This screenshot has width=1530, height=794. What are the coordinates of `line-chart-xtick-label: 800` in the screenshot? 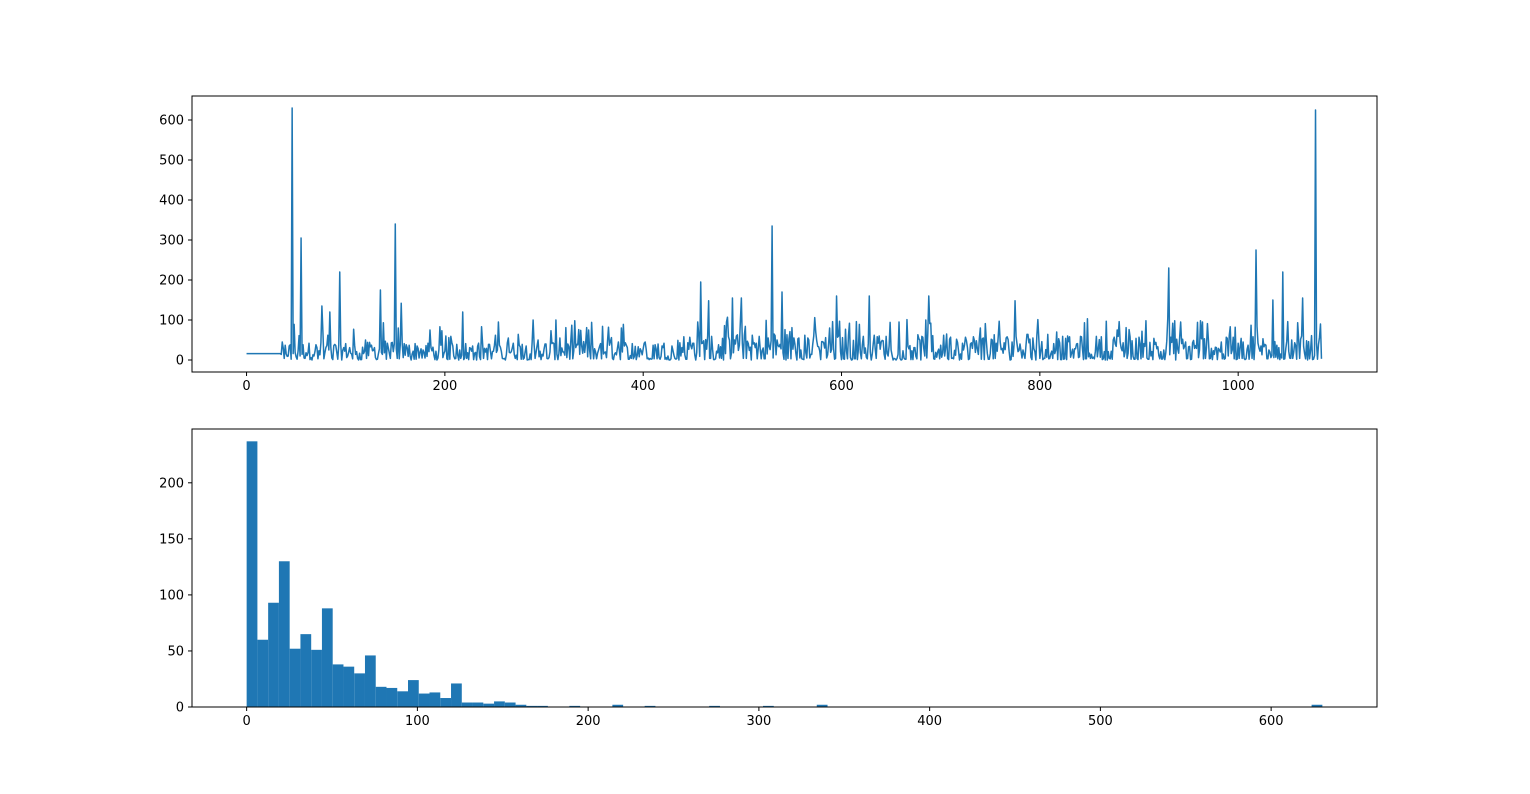 It's located at (1039, 386).